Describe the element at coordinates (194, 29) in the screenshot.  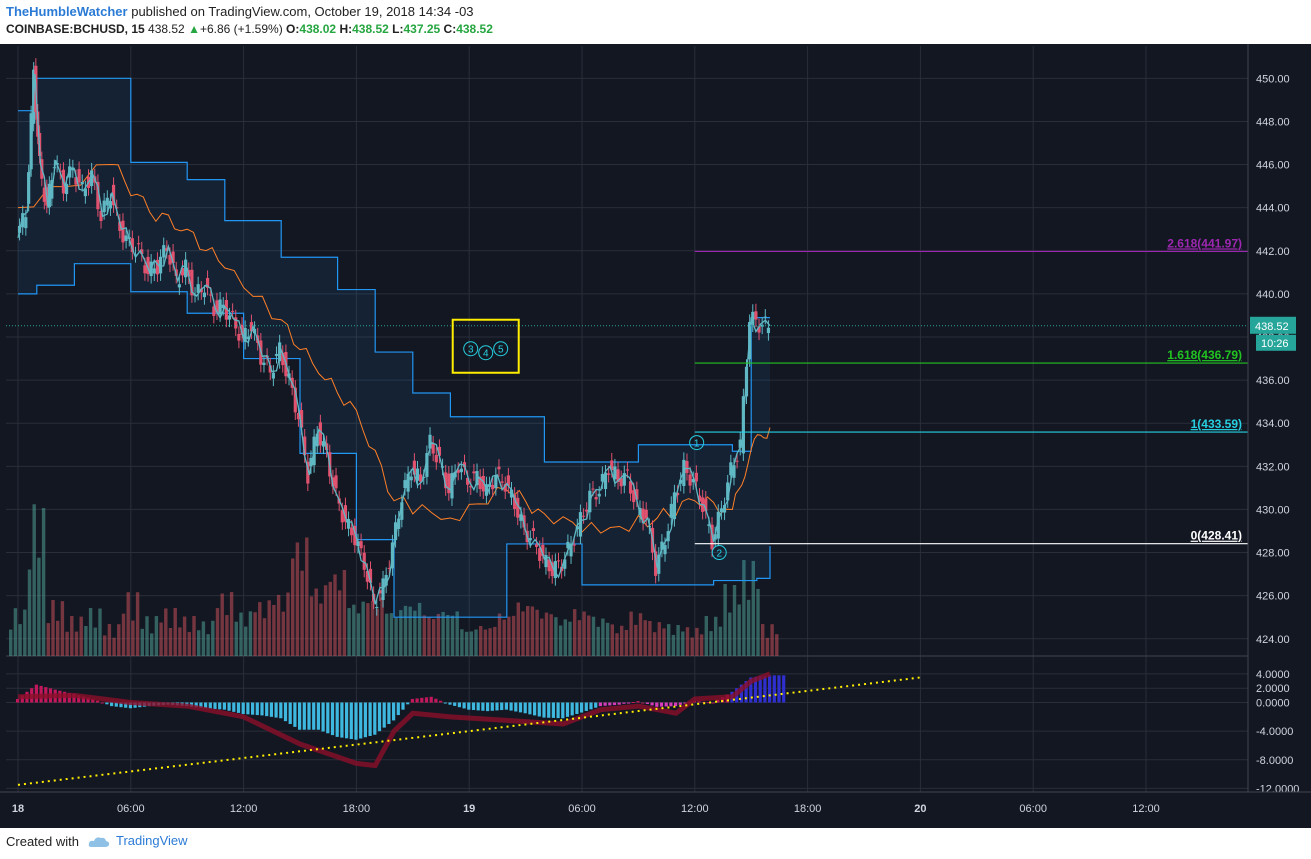
I see `up-arrow-icon: ▲` at that location.